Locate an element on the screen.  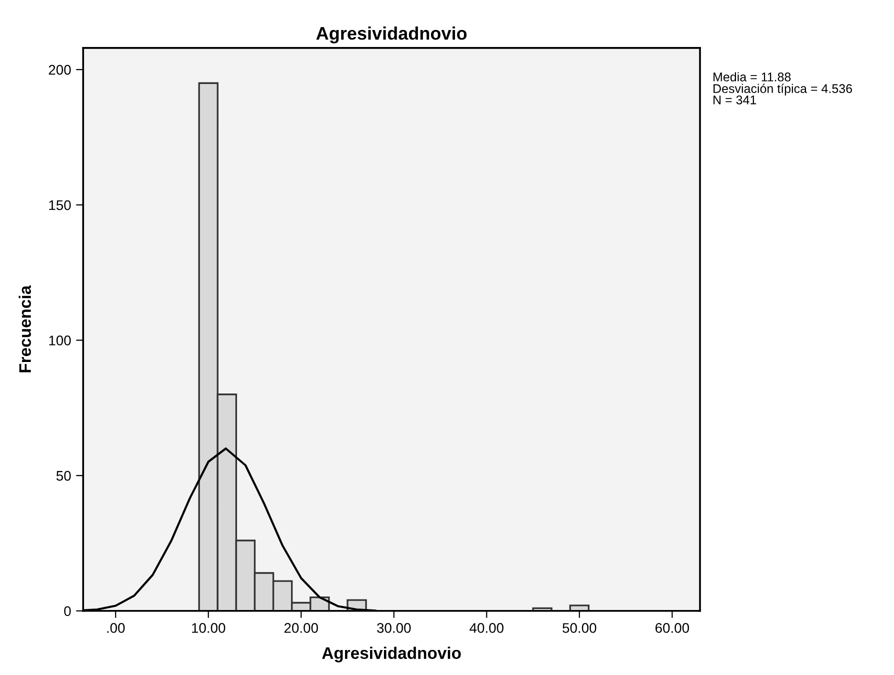
text: N = 341 is located at coordinates (735, 100).